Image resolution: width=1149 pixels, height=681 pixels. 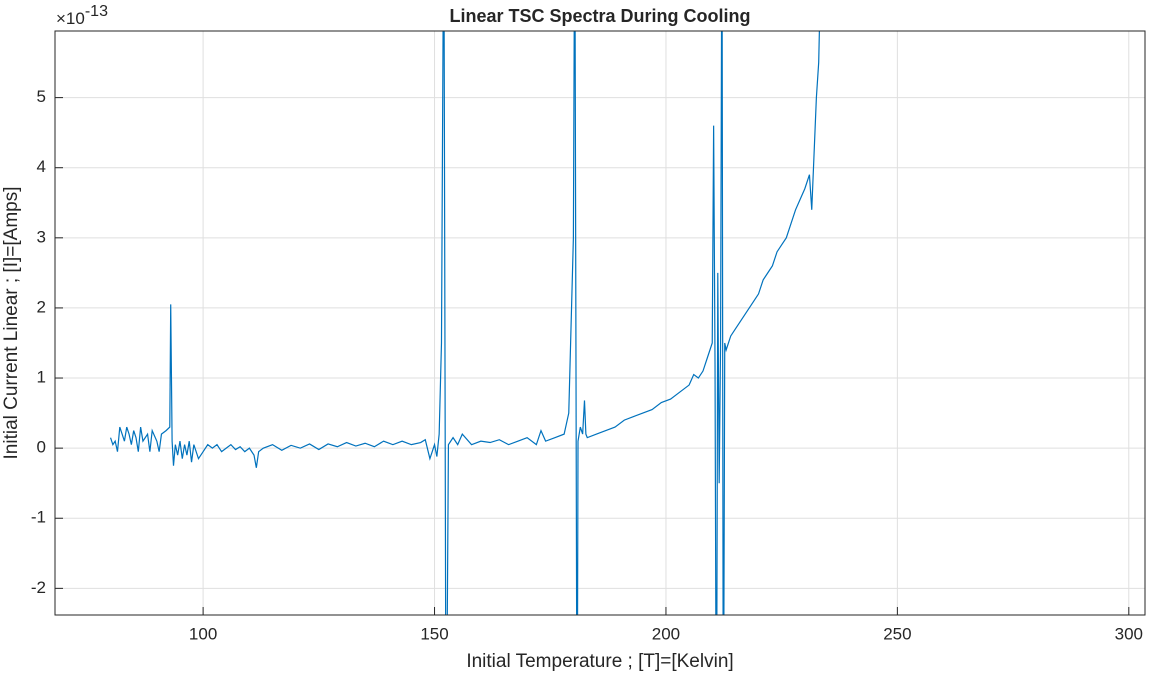 I want to click on y-tick-label: 5, so click(x=41, y=96).